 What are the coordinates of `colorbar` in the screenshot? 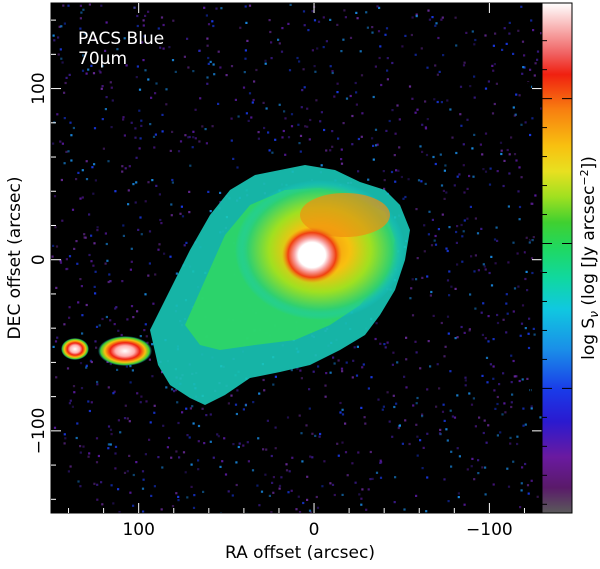 It's located at (557, 258).